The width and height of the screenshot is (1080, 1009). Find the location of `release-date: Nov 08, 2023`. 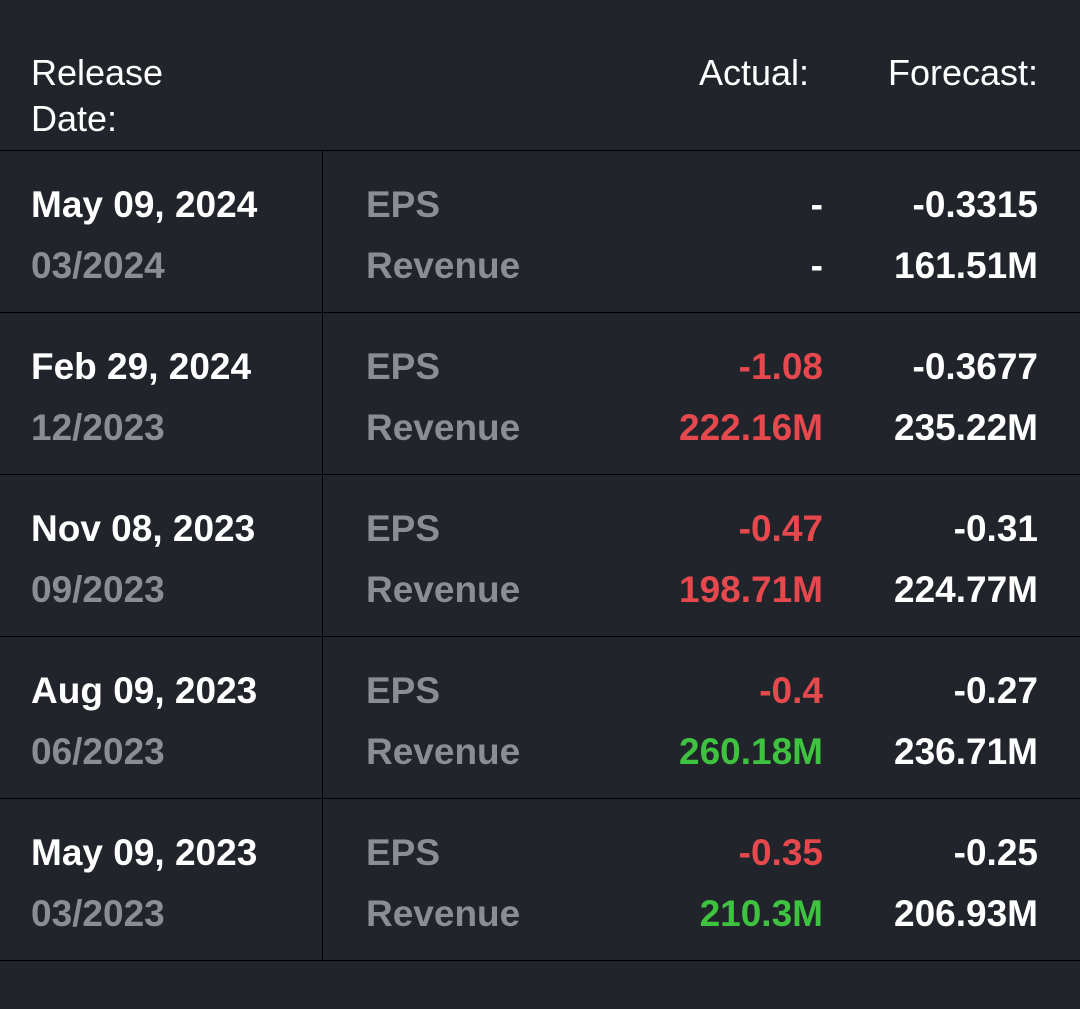

release-date: Nov 08, 2023 is located at coordinates (143, 528).